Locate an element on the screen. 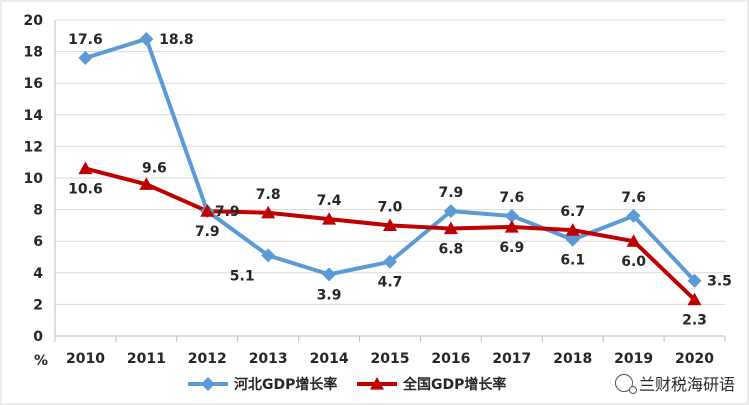 The height and width of the screenshot is (405, 749). data-label: 2.3 is located at coordinates (694, 321).